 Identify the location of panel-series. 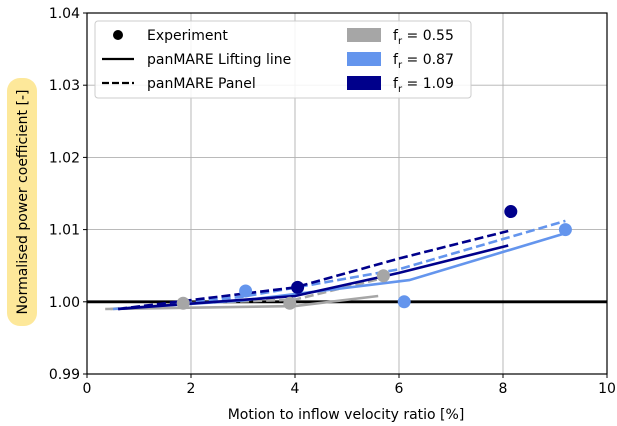
(313, 270).